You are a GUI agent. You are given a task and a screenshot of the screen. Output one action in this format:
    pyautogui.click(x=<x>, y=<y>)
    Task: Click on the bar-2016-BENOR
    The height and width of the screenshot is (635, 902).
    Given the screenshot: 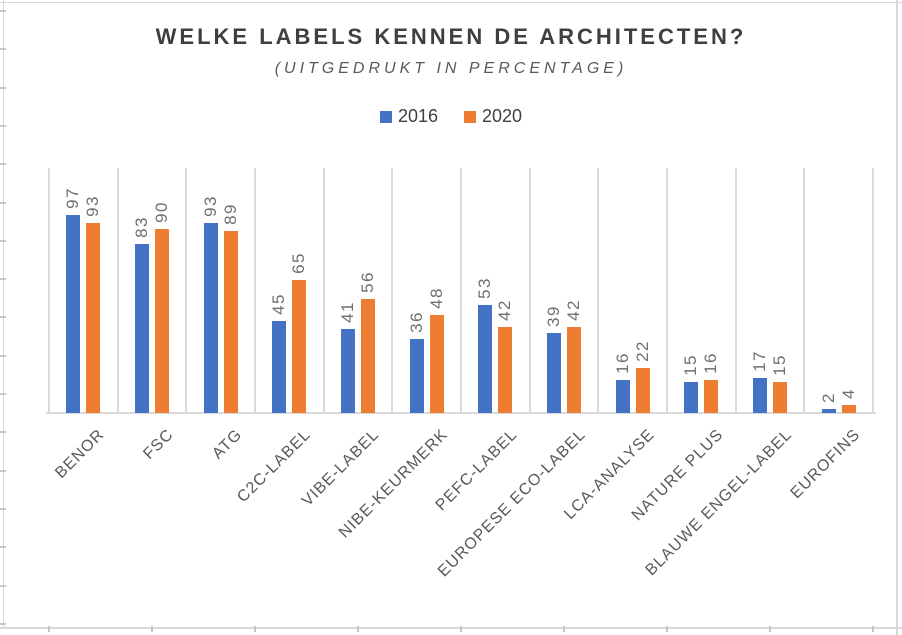 What is the action you would take?
    pyautogui.click(x=73, y=314)
    